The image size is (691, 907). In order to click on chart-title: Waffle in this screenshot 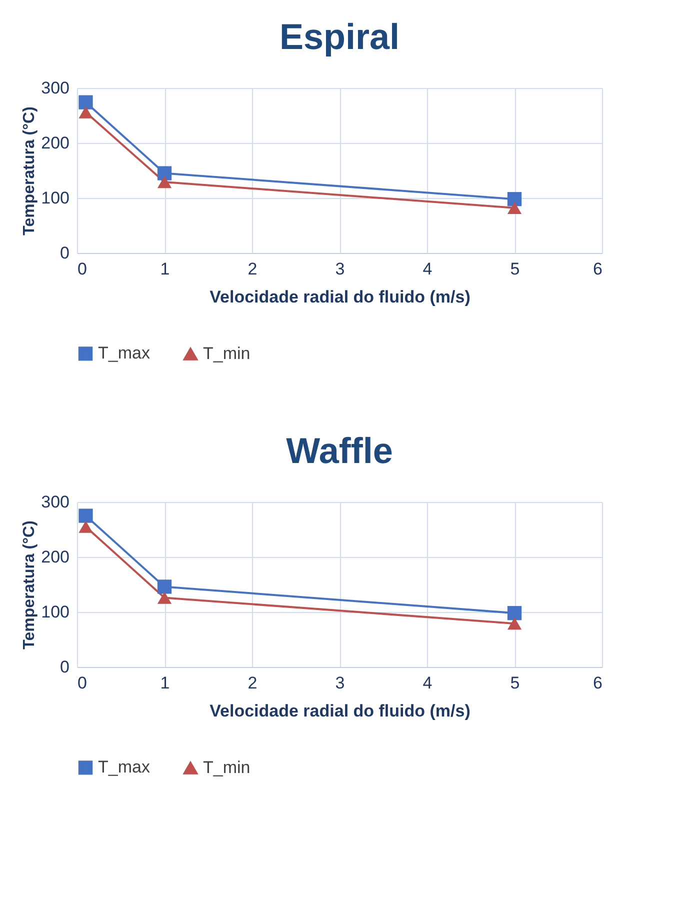, I will do `click(339, 450)`.